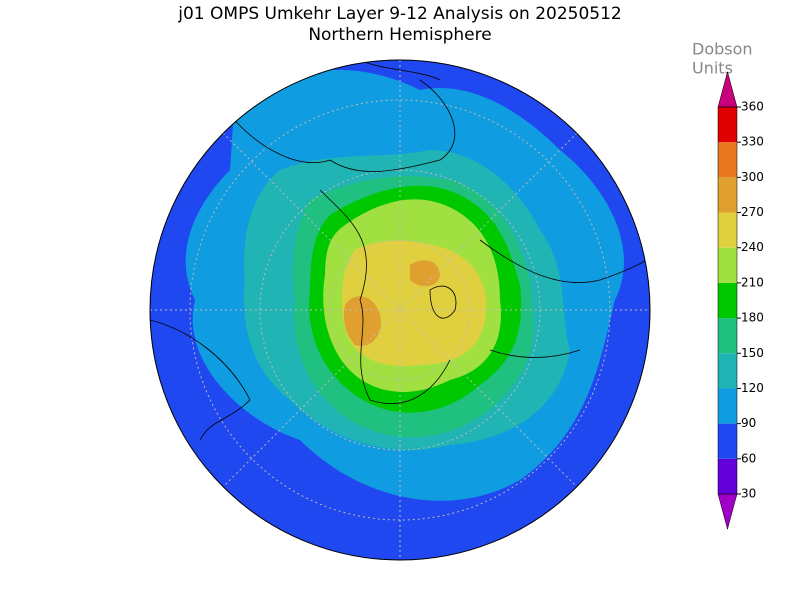  What do you see at coordinates (752, 318) in the screenshot?
I see `colorbar-tick-label: 180` at bounding box center [752, 318].